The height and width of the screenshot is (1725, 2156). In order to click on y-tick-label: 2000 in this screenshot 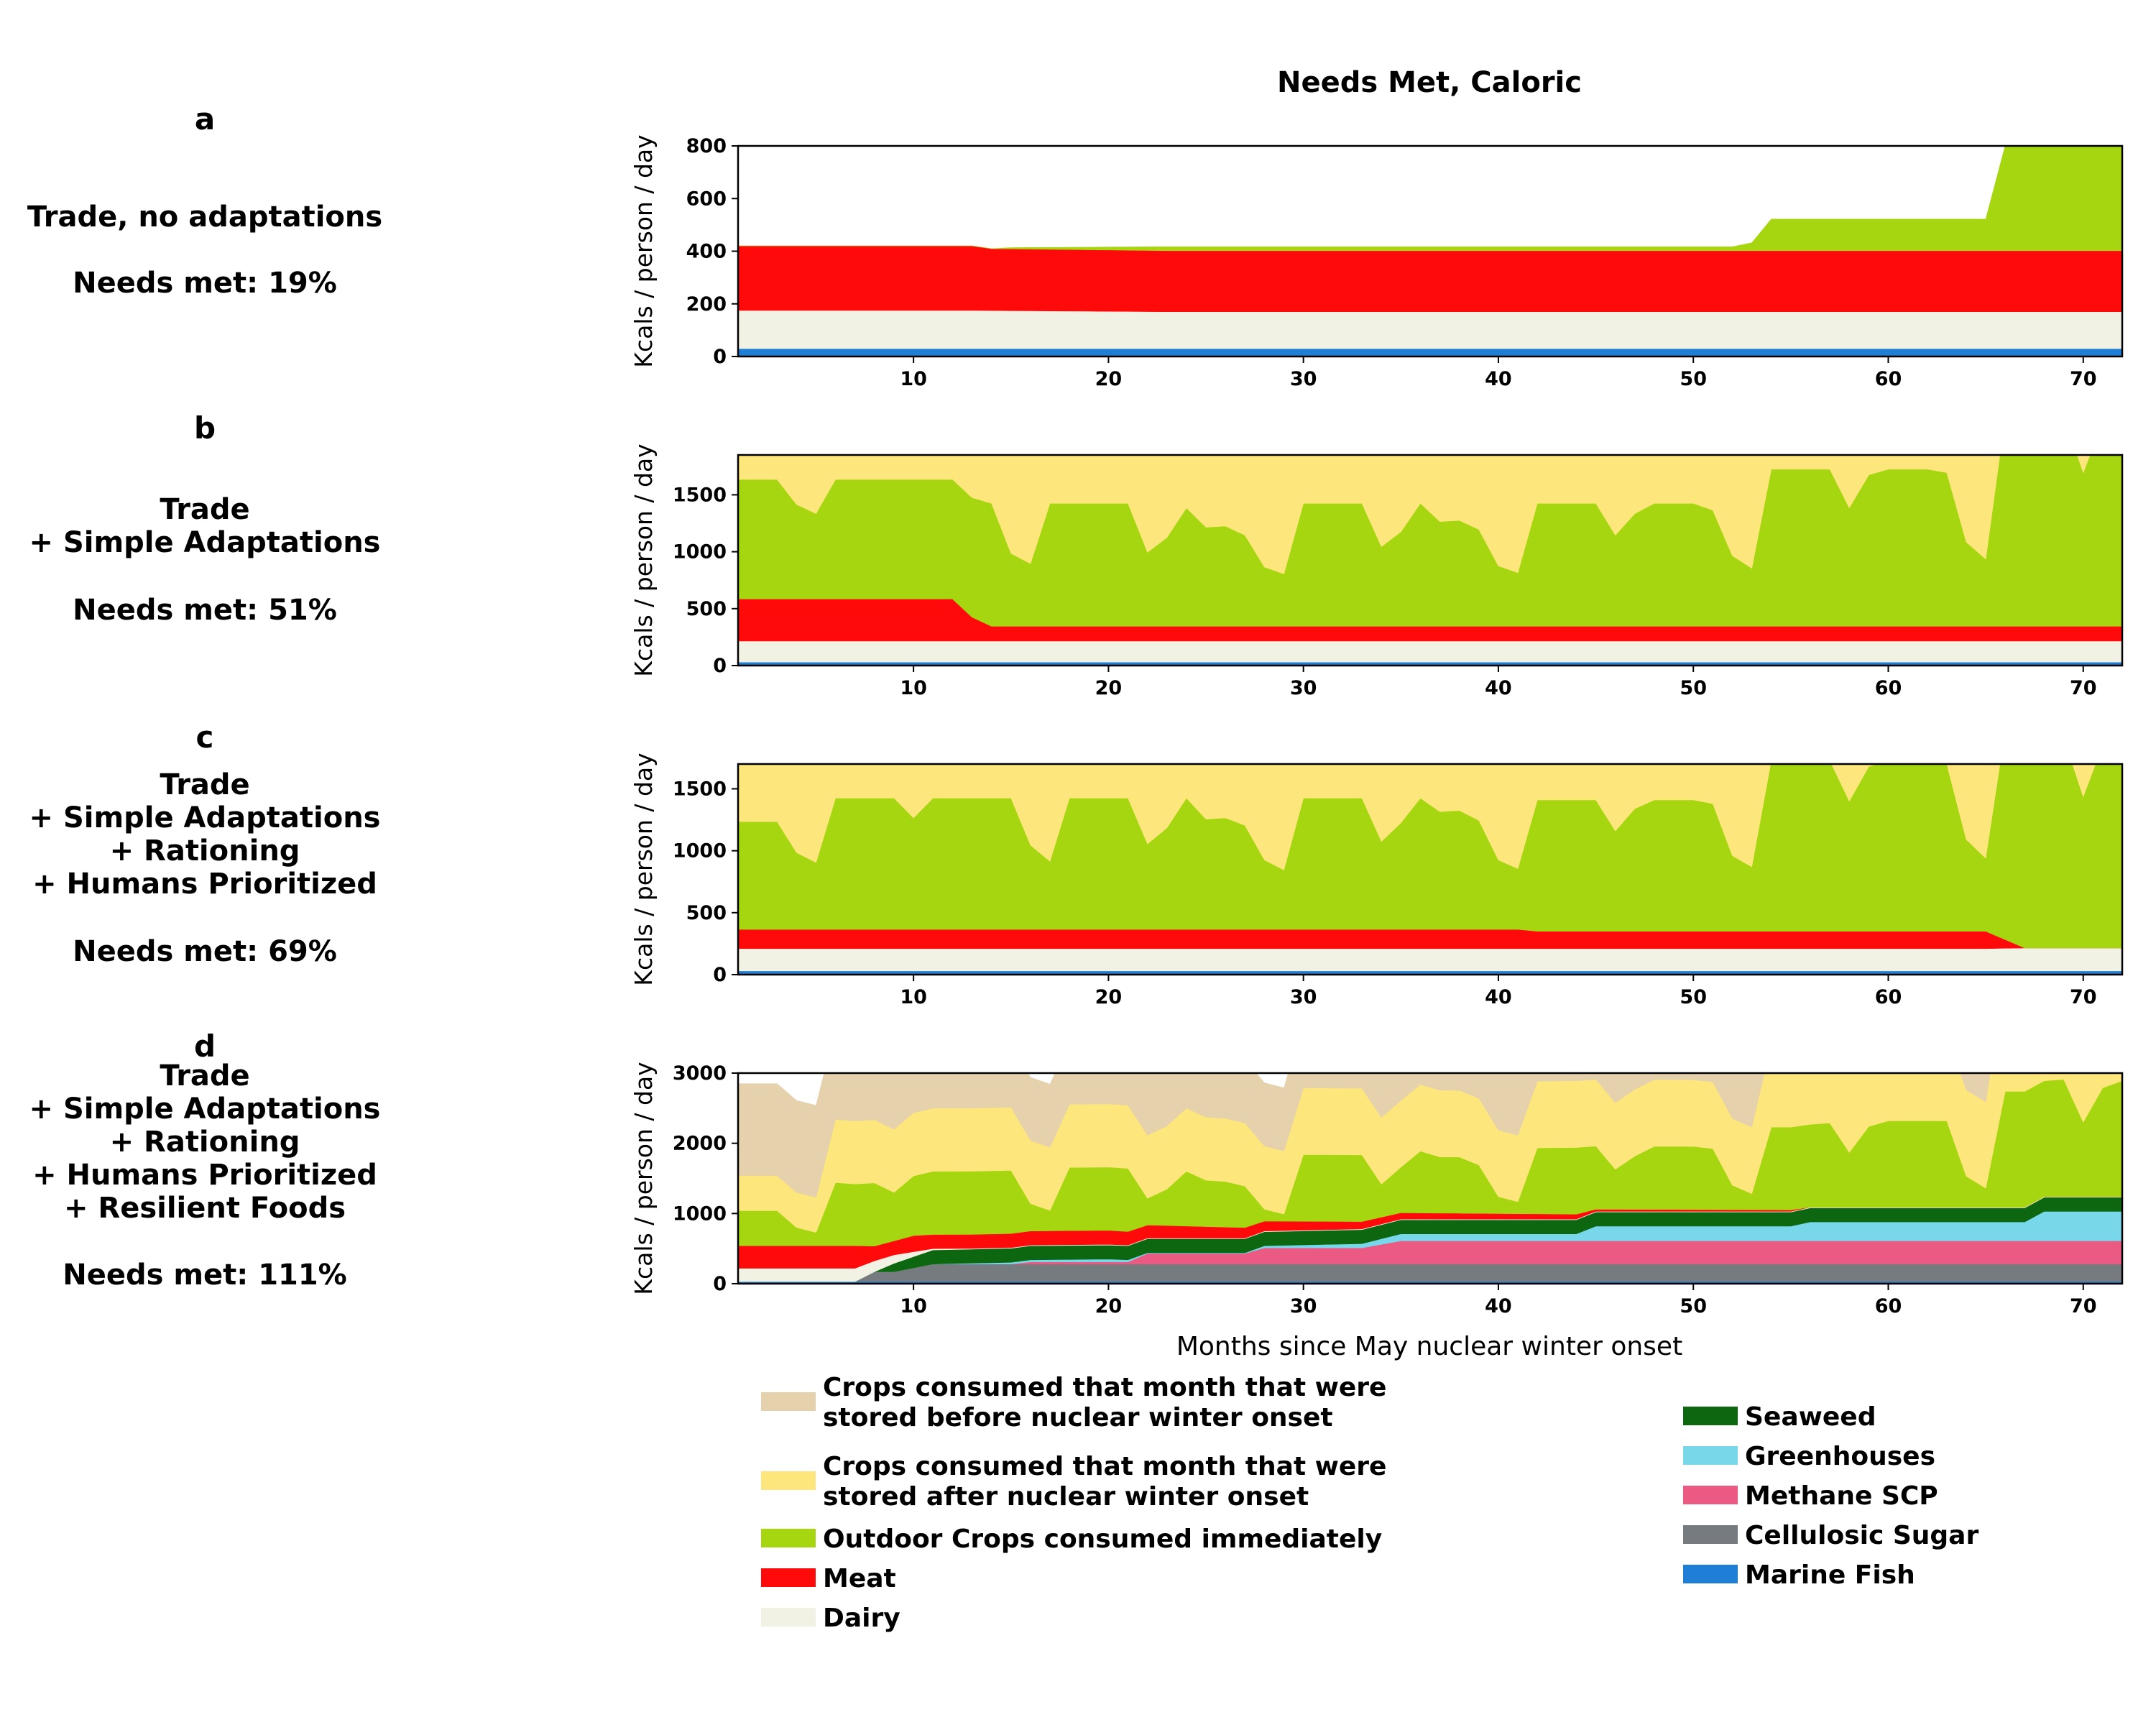, I will do `click(700, 1144)`.